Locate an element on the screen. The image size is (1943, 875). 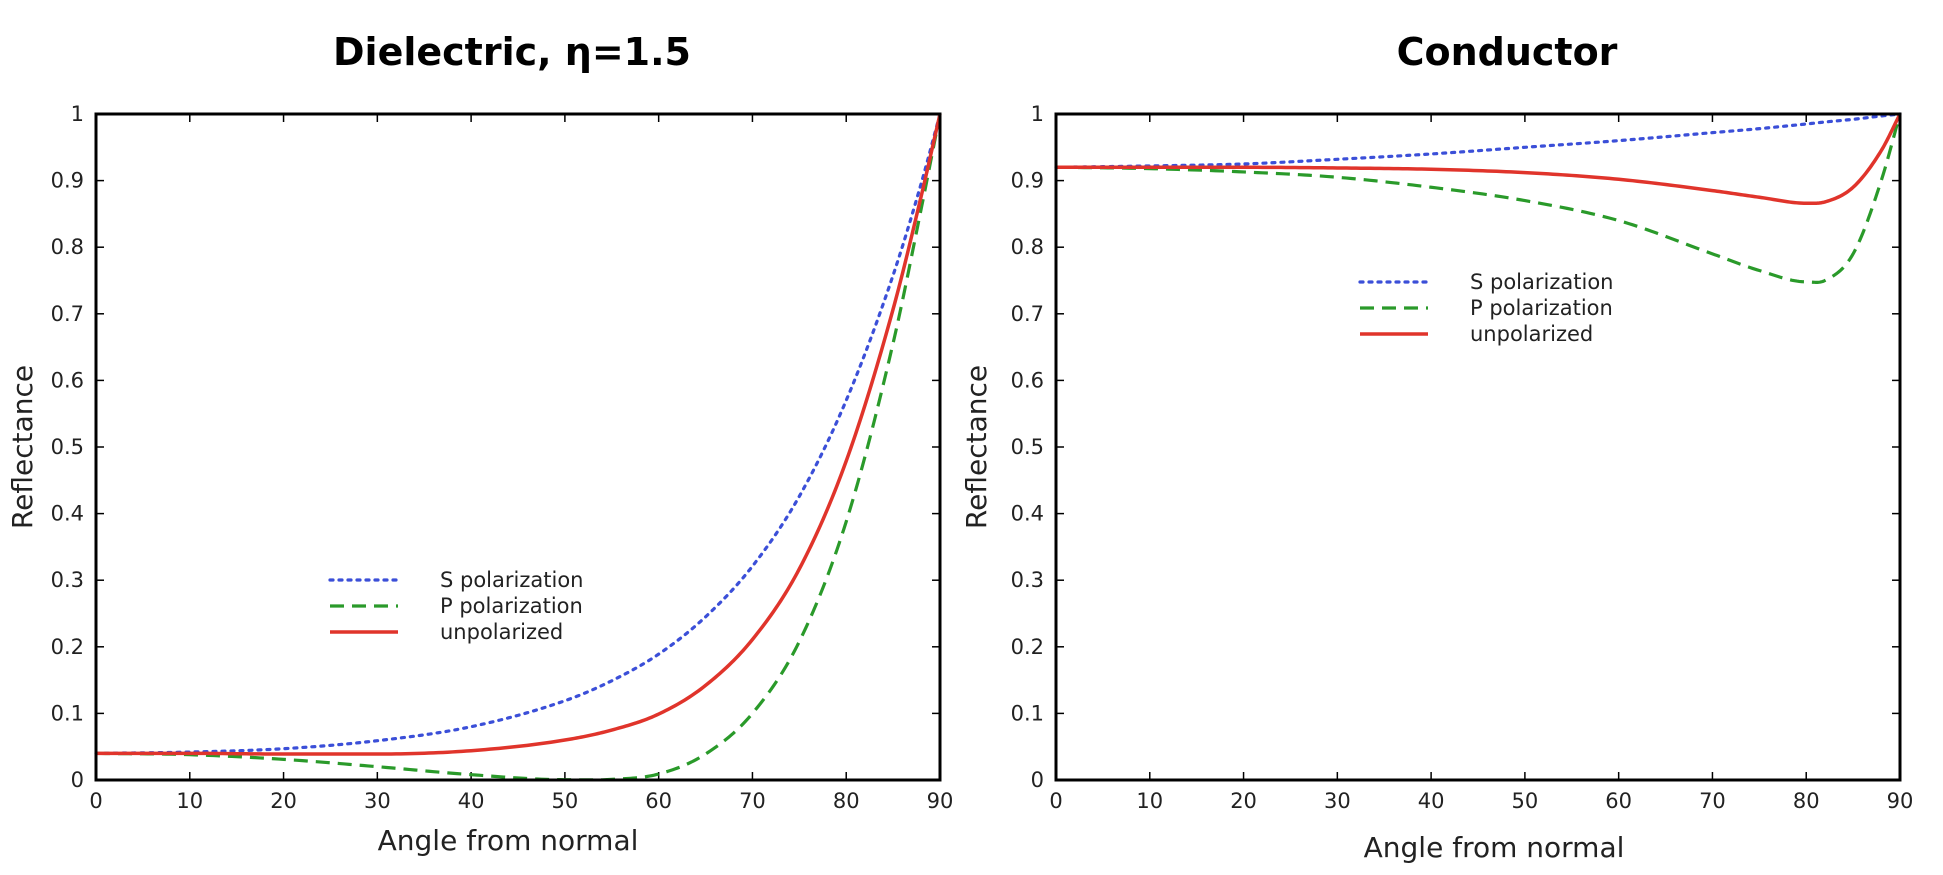
series-line-p-polarization is located at coordinates (1478, 198).